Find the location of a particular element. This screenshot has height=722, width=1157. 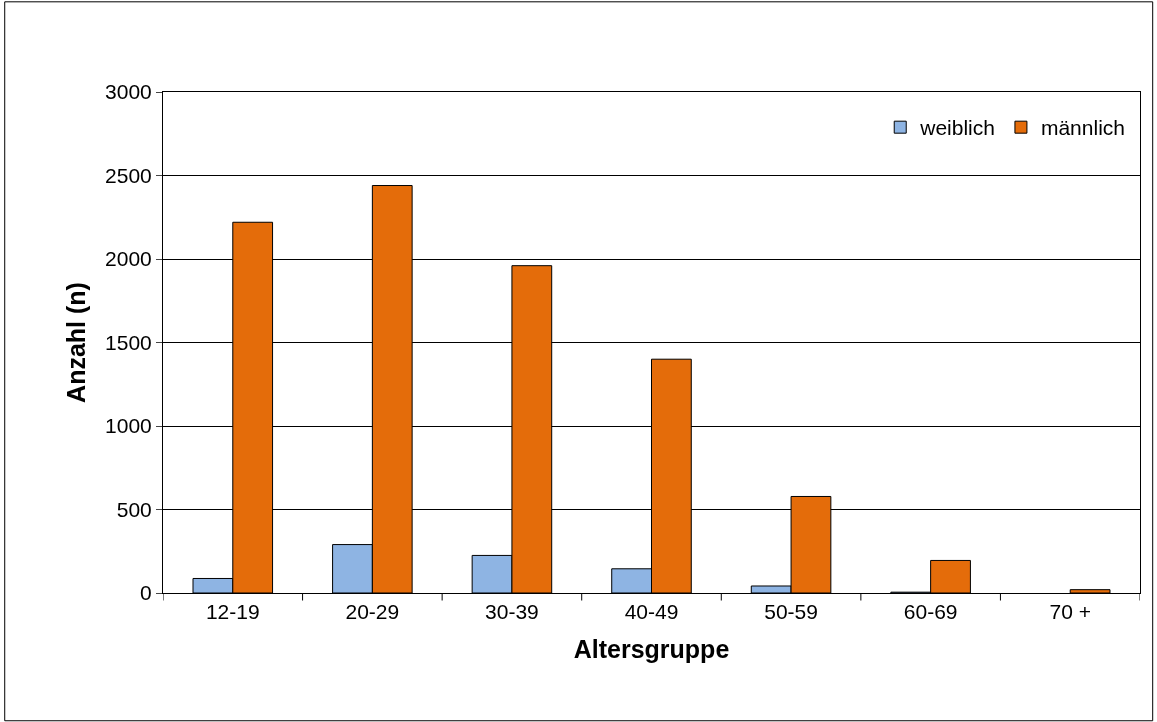

y-tick-label: 1500 is located at coordinates (128, 342).